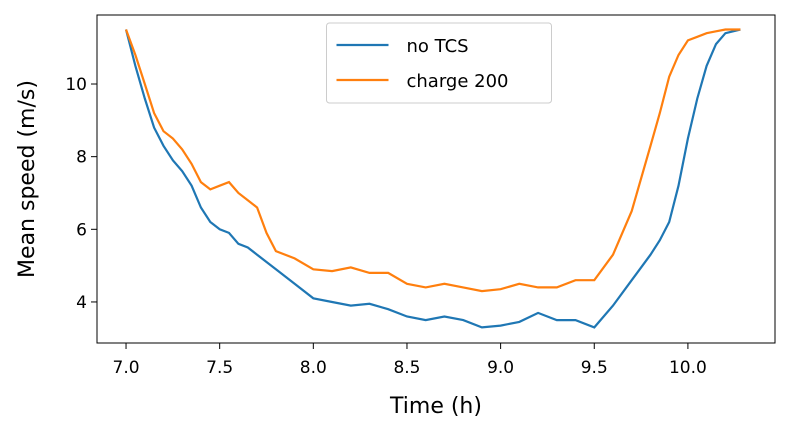 The height and width of the screenshot is (437, 789). What do you see at coordinates (688, 368) in the screenshot?
I see `x-tick-label: 10.0` at bounding box center [688, 368].